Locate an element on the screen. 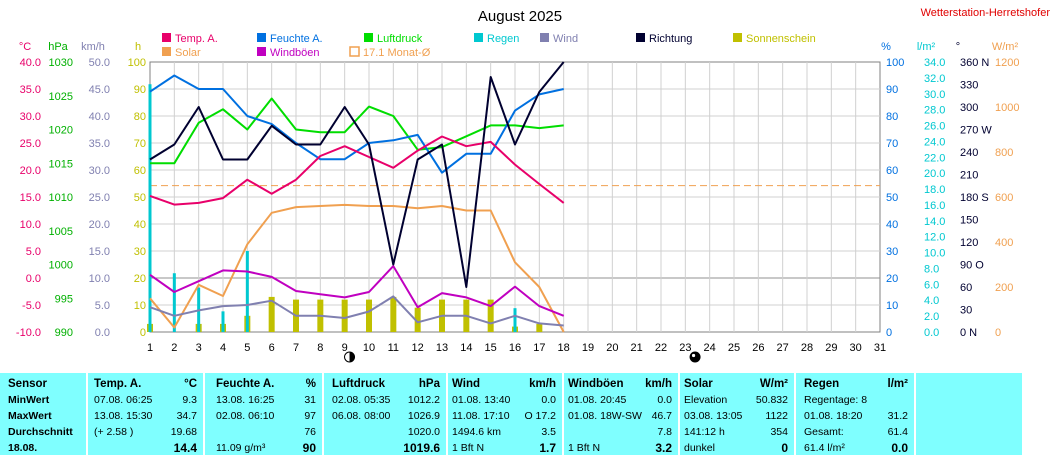 The image size is (1055, 455). temp-tick-label: 35.0 is located at coordinates (30, 90).